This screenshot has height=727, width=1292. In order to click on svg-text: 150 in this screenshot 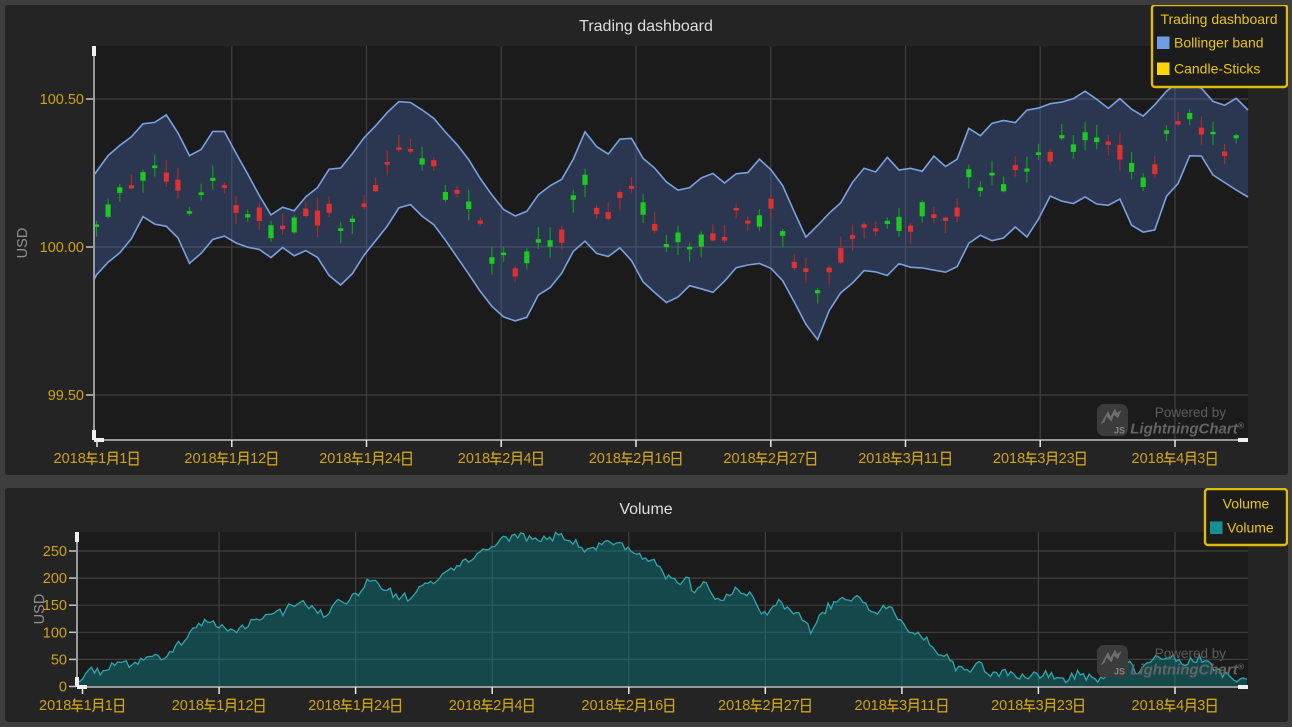, I will do `click(55, 606)`.